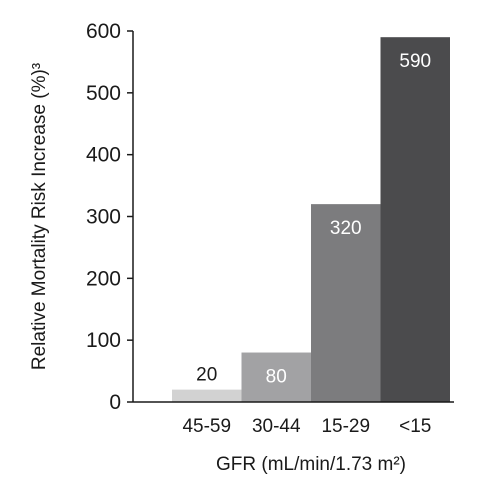  Describe the element at coordinates (103, 217) in the screenshot. I see `y-tick-label: 300` at that location.